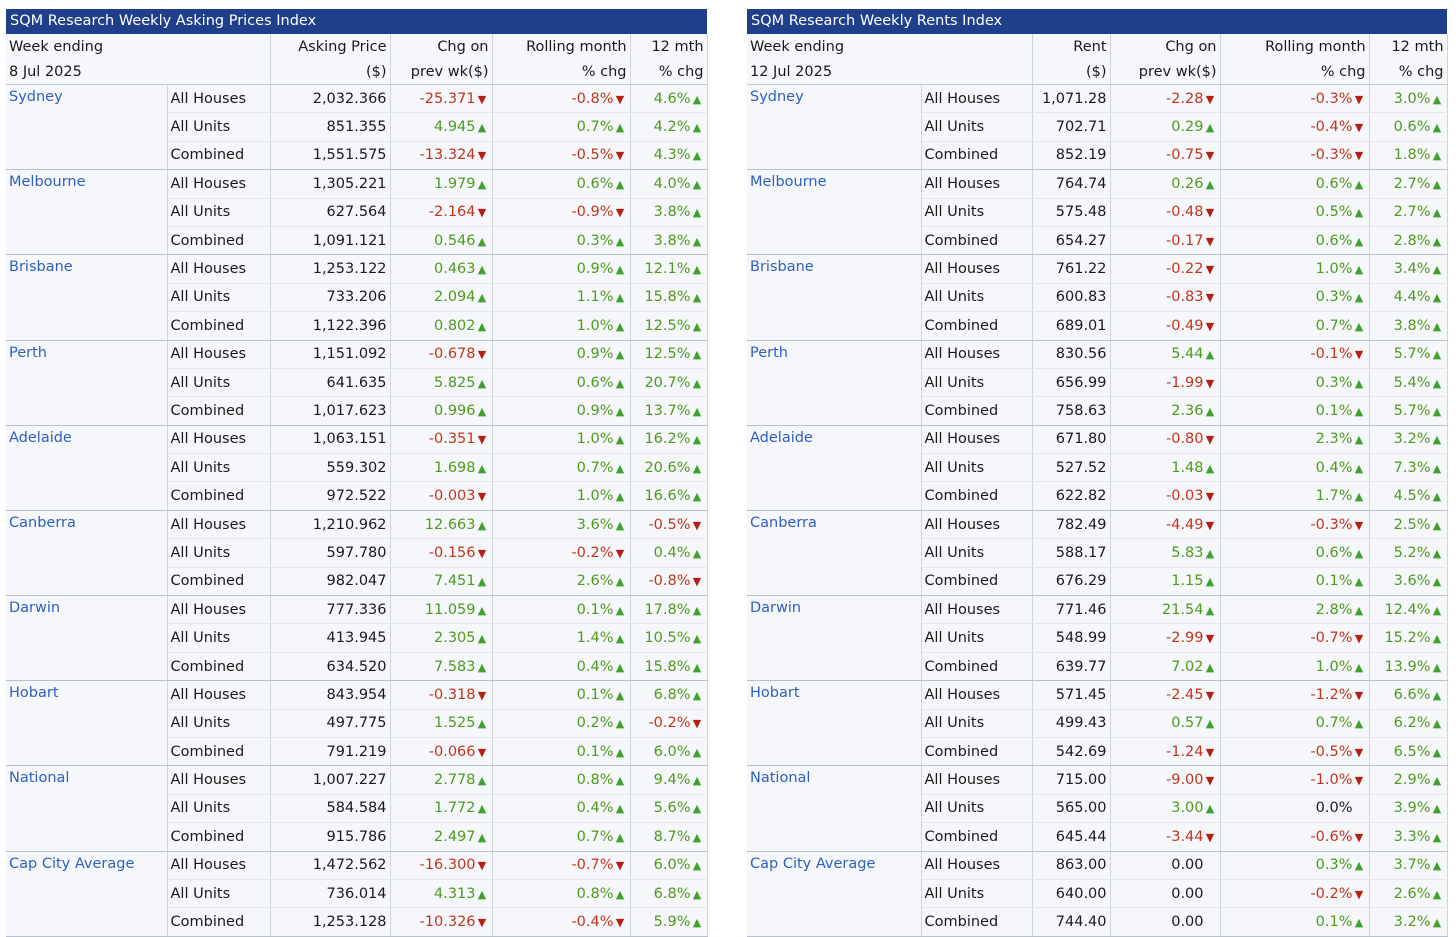  Describe the element at coordinates (1412, 382) in the screenshot. I see `twelve-month-change-value: 5.4%` at that location.